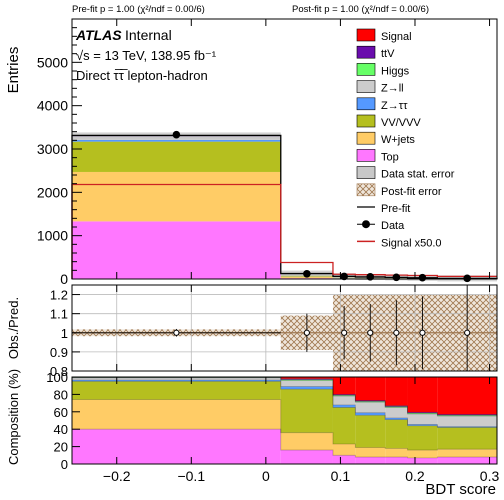 The width and height of the screenshot is (504, 500). I want to click on prefit-stat-text: Pre-fit p = 1.00 (χ²/ndf = 0.00/6), so click(138, 9).